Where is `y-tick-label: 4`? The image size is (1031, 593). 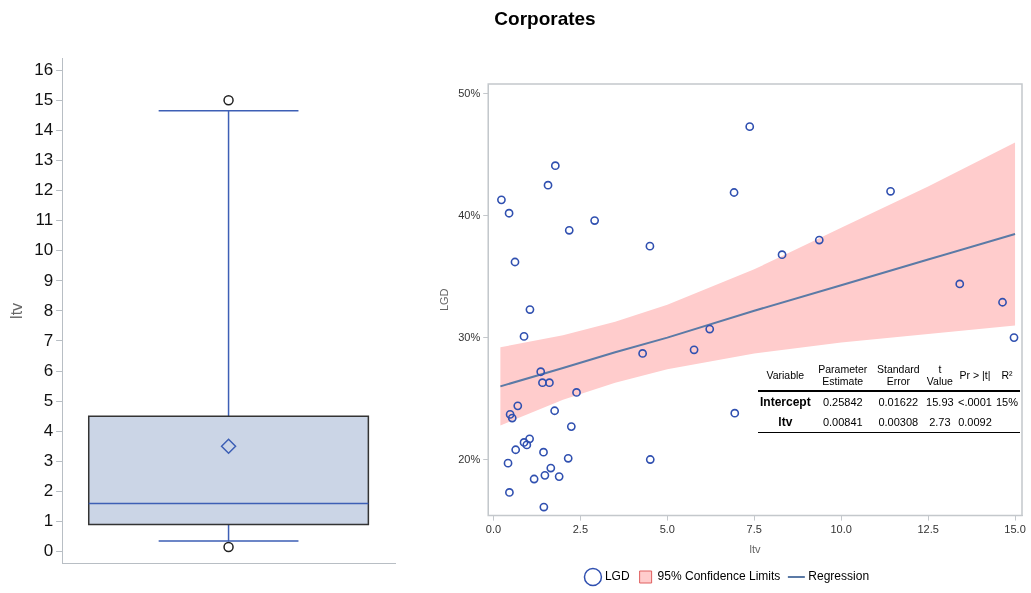
y-tick-label: 4 is located at coordinates (48, 430).